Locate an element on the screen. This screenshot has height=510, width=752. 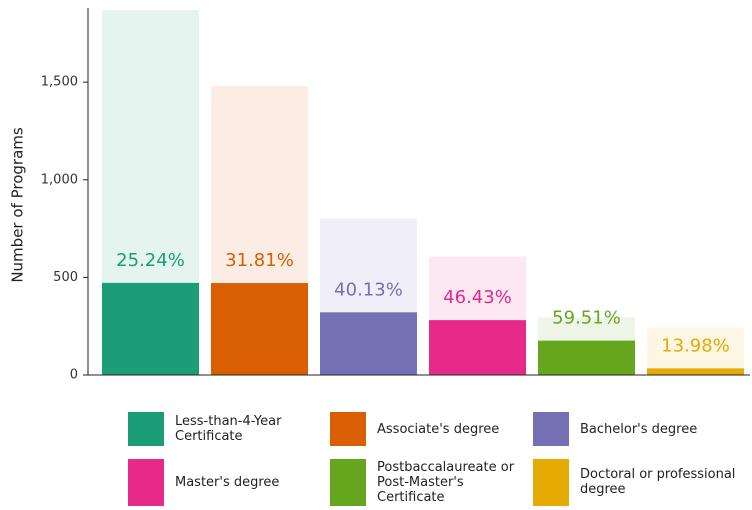
legend-label: Bachelor's degree is located at coordinates (639, 429).